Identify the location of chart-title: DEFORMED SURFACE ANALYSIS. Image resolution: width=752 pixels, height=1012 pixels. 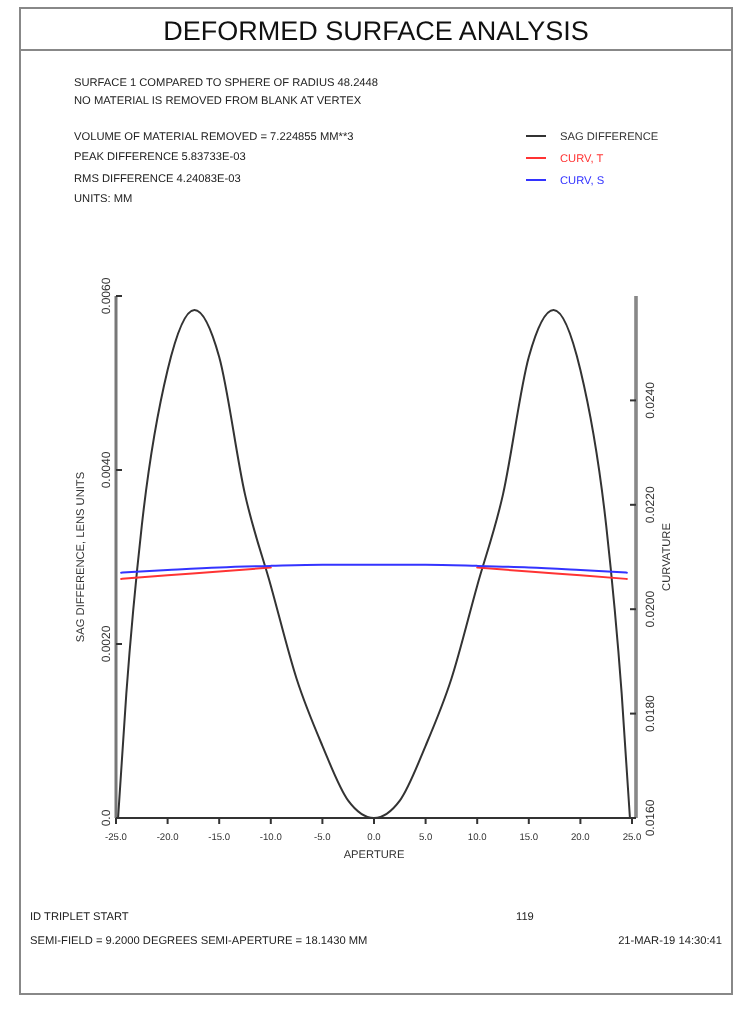
(376, 31).